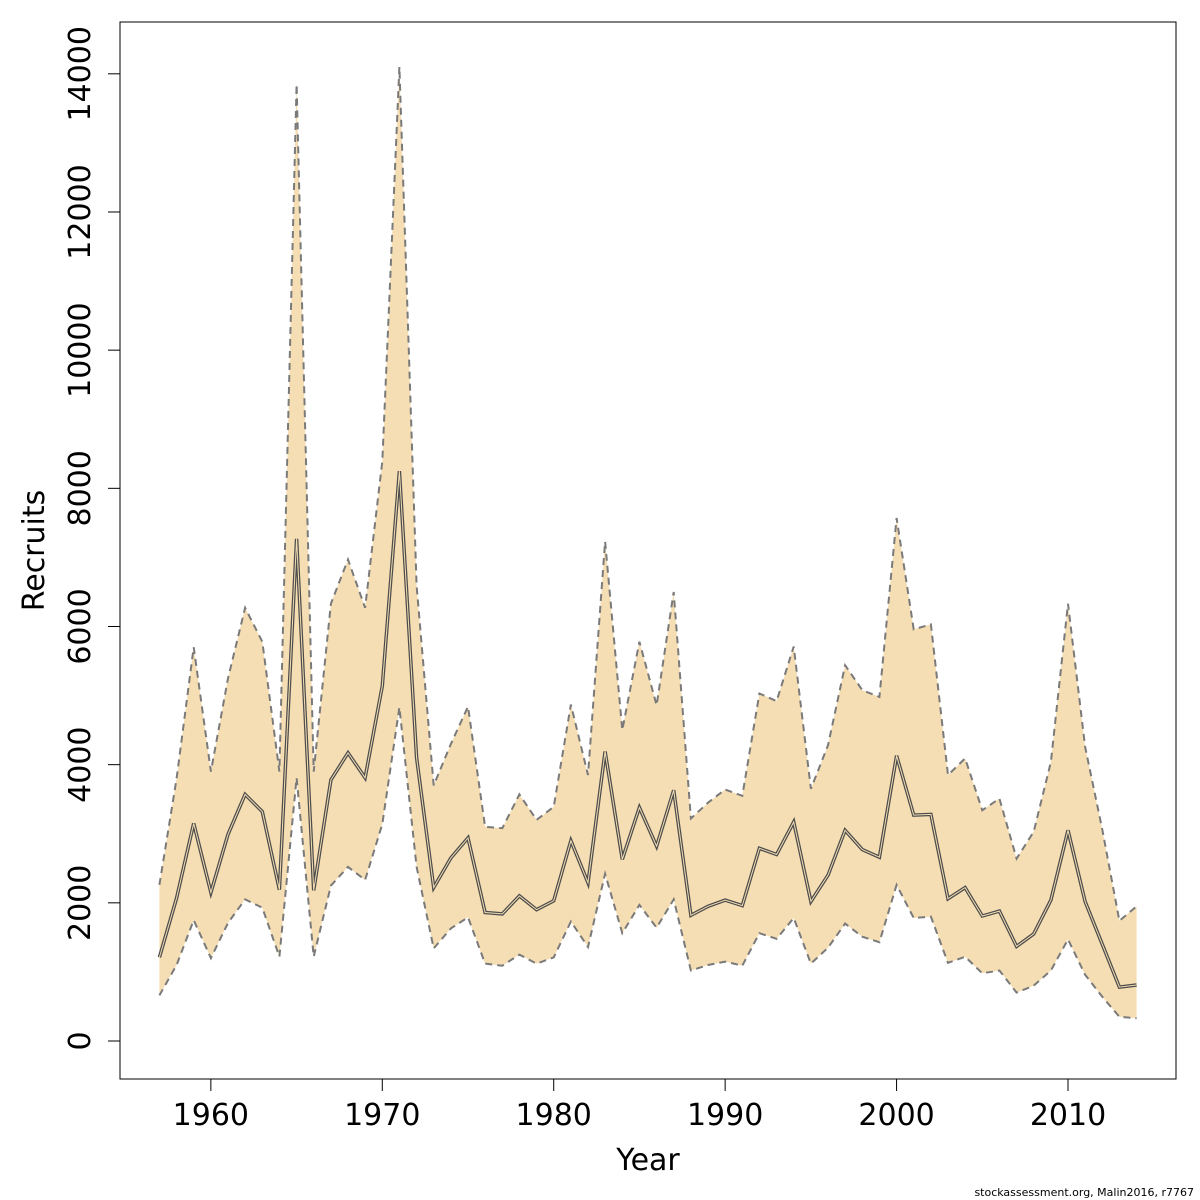 This screenshot has height=1200, width=1200. Describe the element at coordinates (639, 1106) in the screenshot. I see `x-axis: 1960 1970 1980 1990 2000 2010` at that location.